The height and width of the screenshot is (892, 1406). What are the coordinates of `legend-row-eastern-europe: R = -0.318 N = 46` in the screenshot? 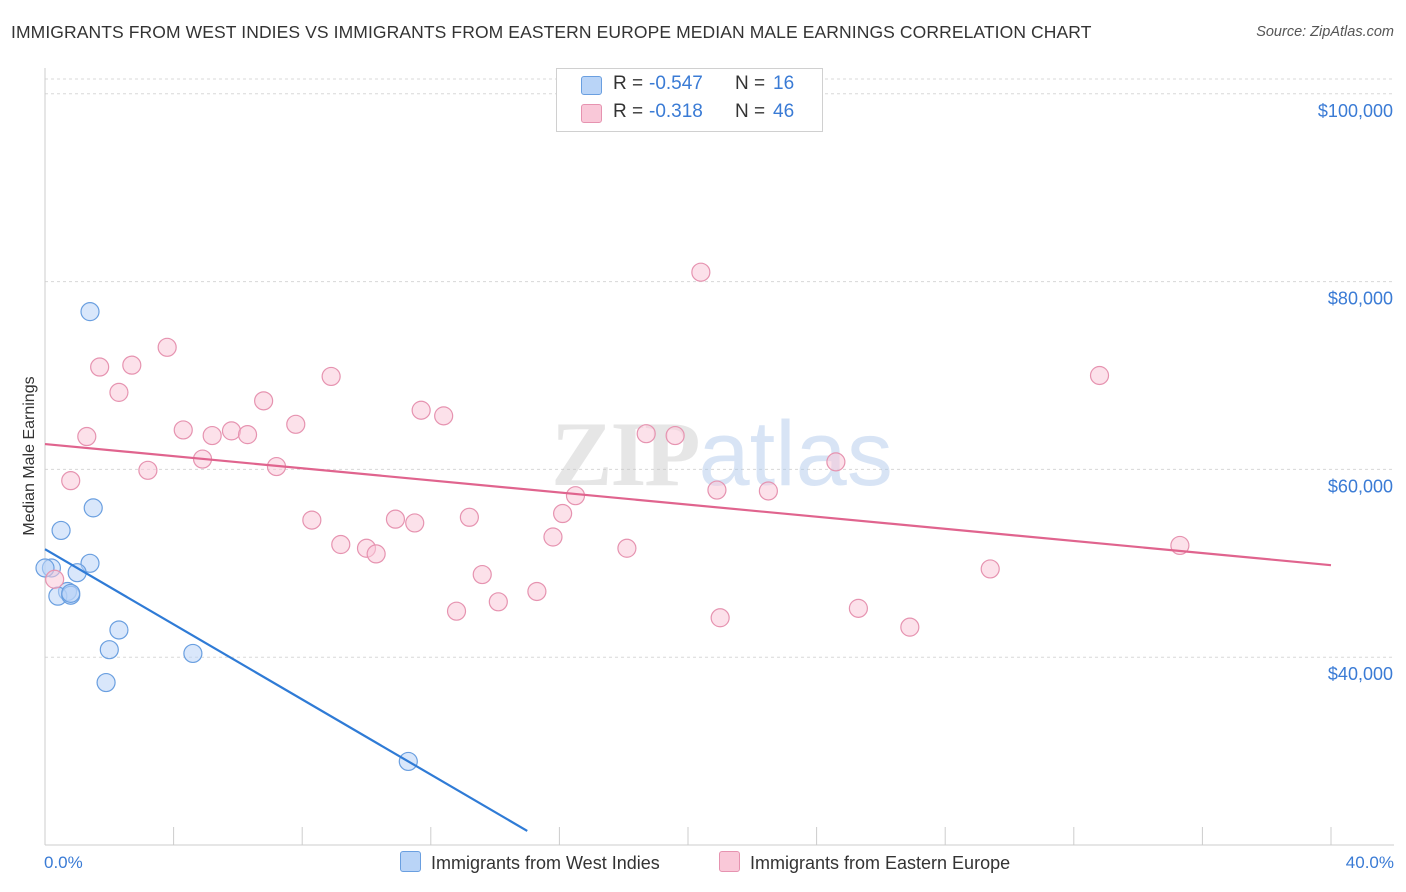 It's located at (689, 113).